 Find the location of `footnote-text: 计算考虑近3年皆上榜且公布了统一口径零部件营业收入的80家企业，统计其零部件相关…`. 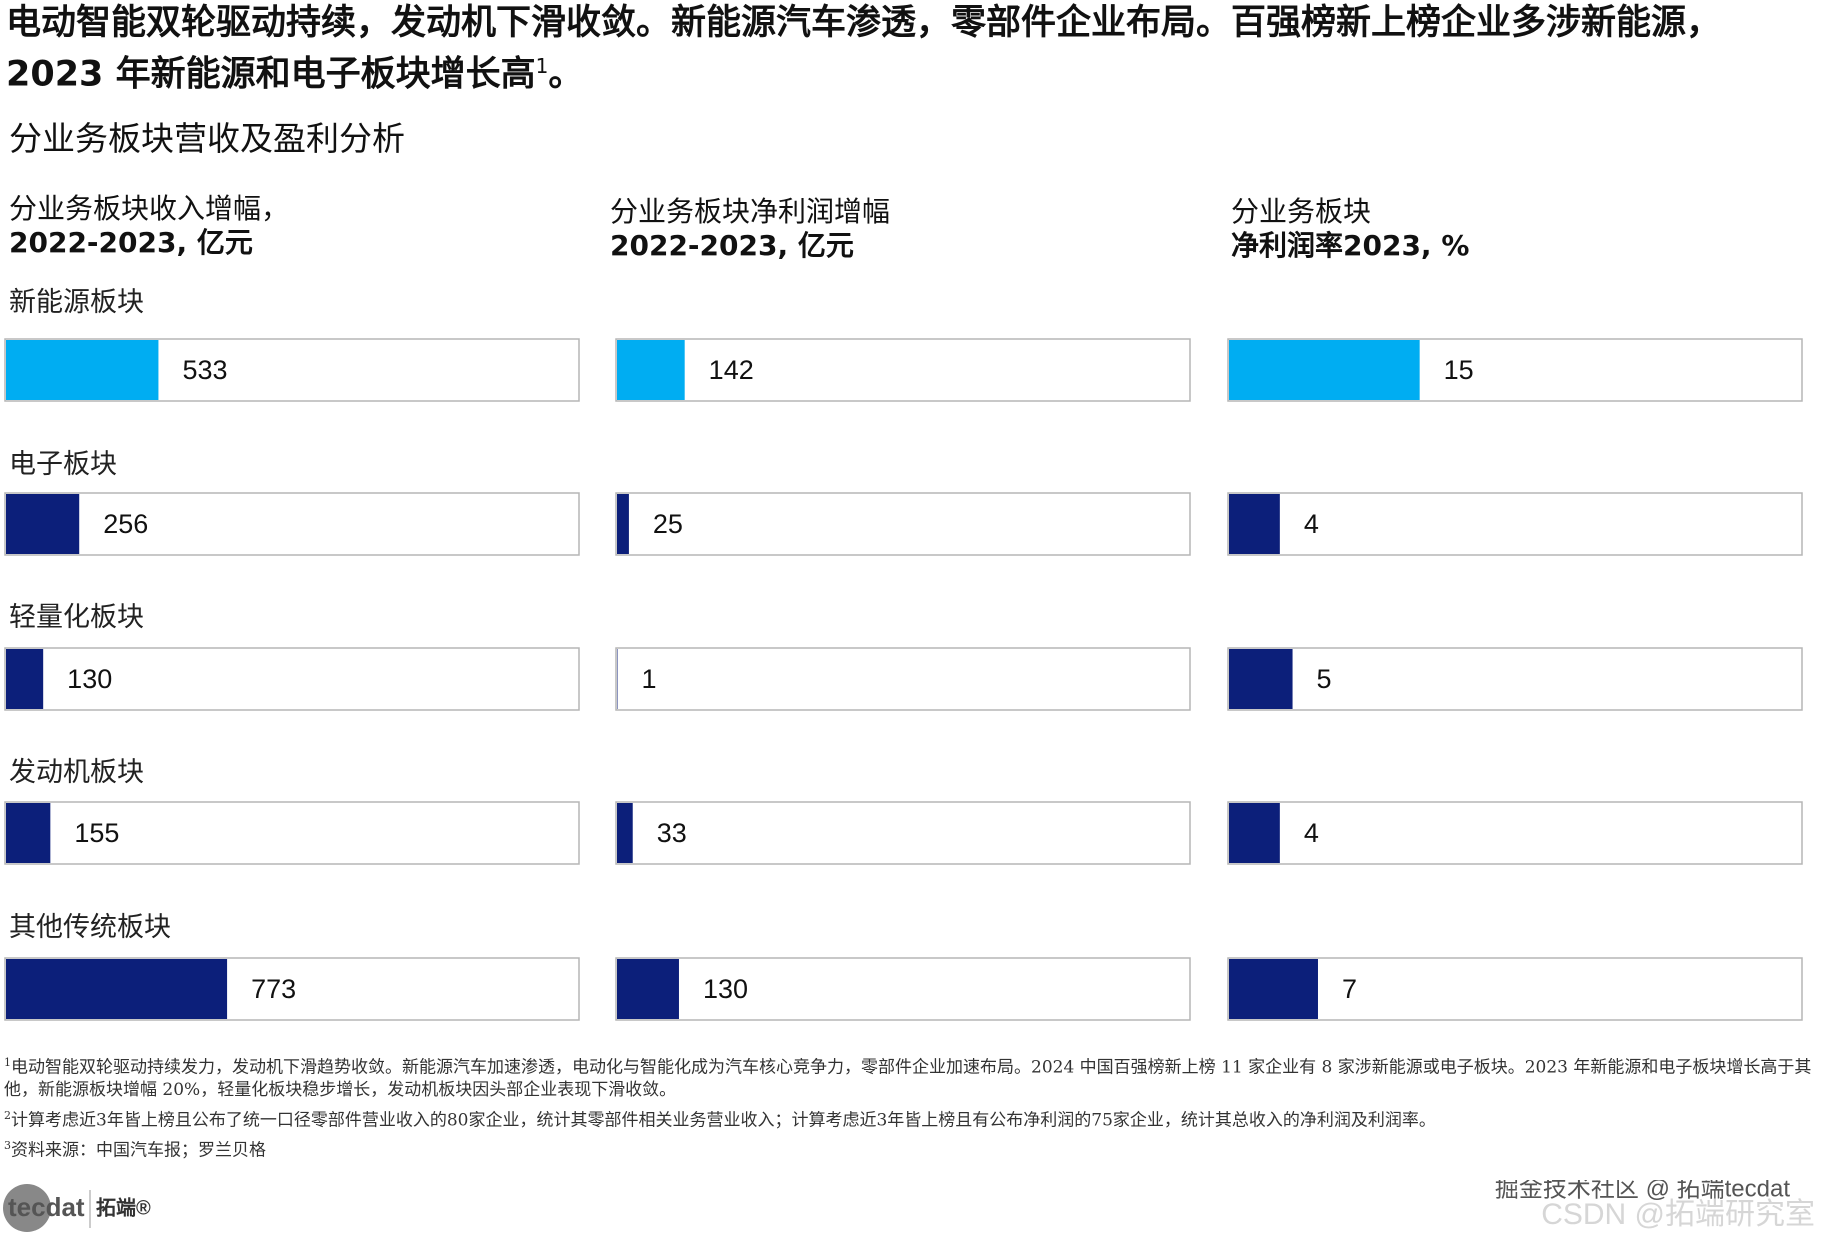

footnote-text: 计算考虑近3年皆上榜且公布了统一口径零部件营业收入的80家企业，统计其零部件相关… is located at coordinates (723, 1120).